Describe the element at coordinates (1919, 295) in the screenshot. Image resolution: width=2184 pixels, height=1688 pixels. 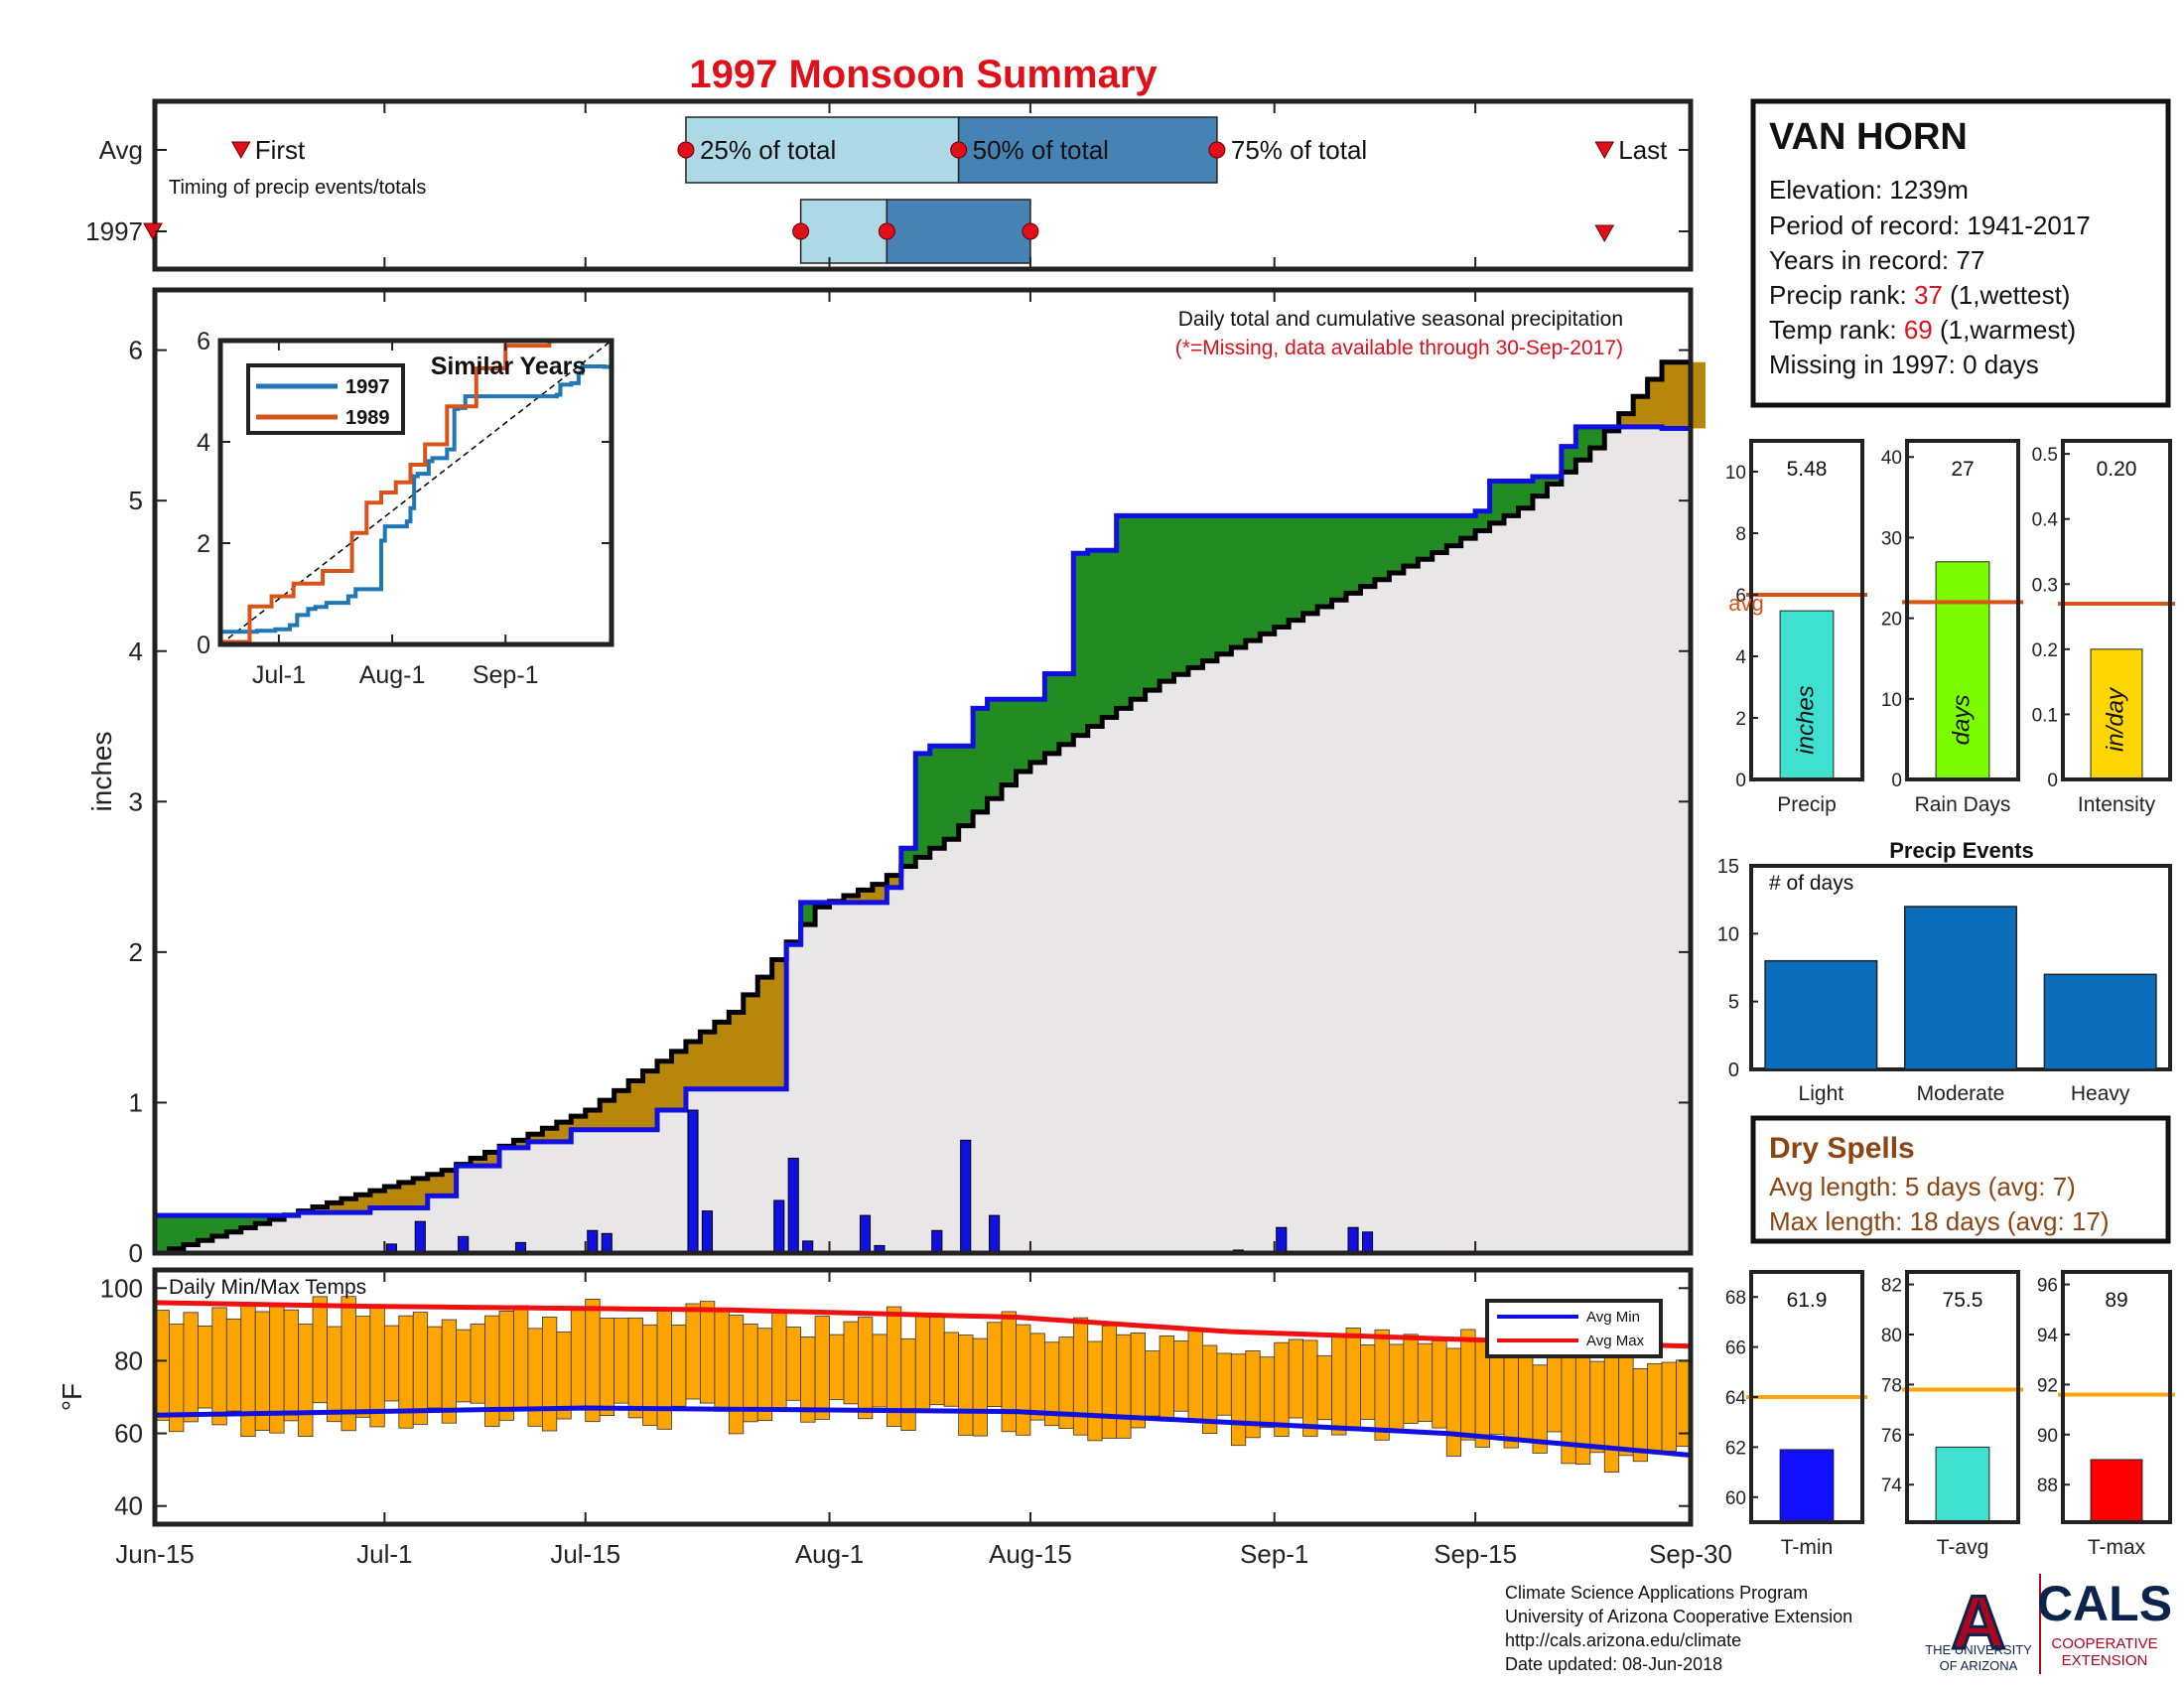
I see `precip-rank: Precip rank: 37 (1,wettest)` at that location.